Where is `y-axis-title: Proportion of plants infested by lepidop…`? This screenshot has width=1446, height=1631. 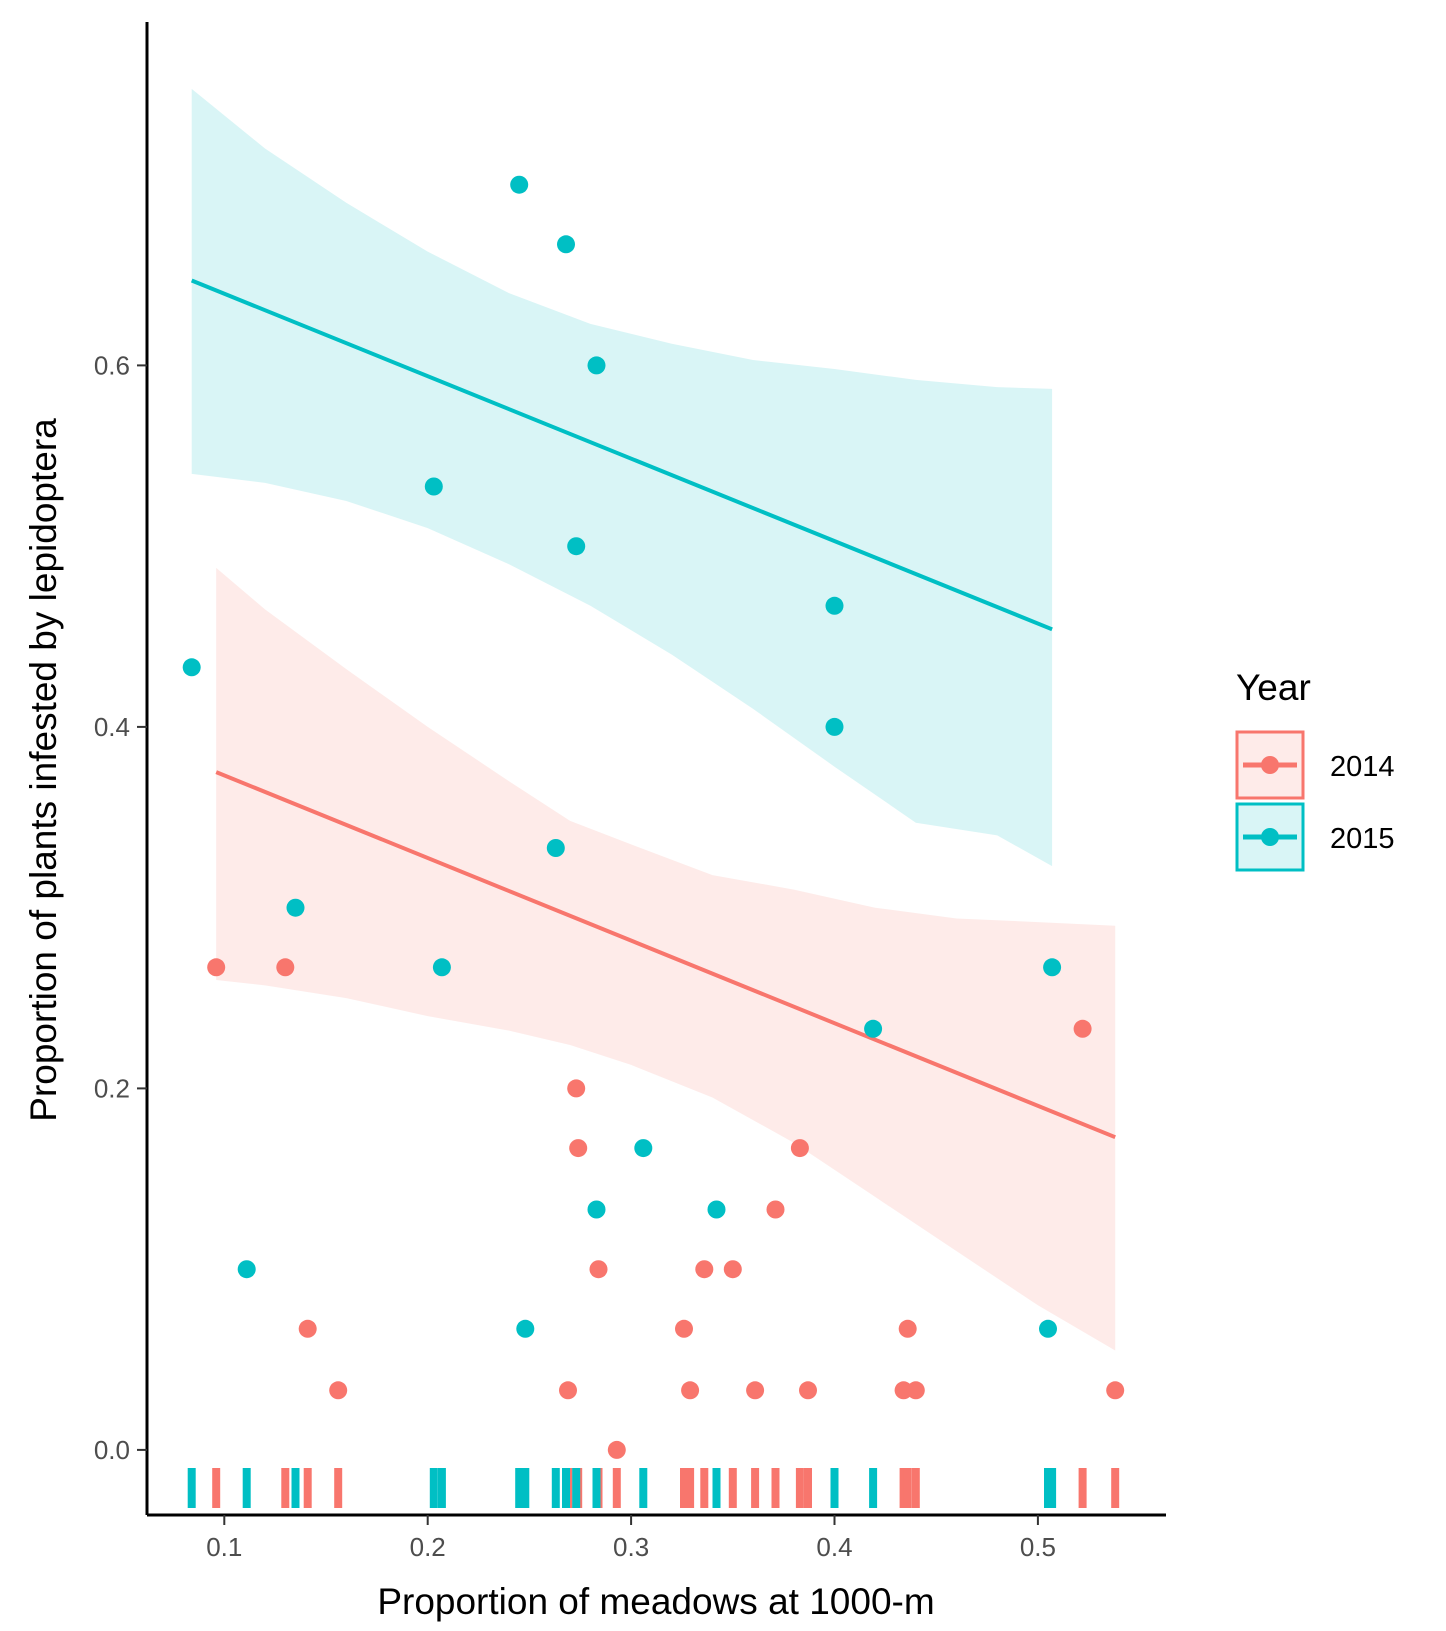
y-axis-title: Proportion of plants infested by lepidop… is located at coordinates (43, 770).